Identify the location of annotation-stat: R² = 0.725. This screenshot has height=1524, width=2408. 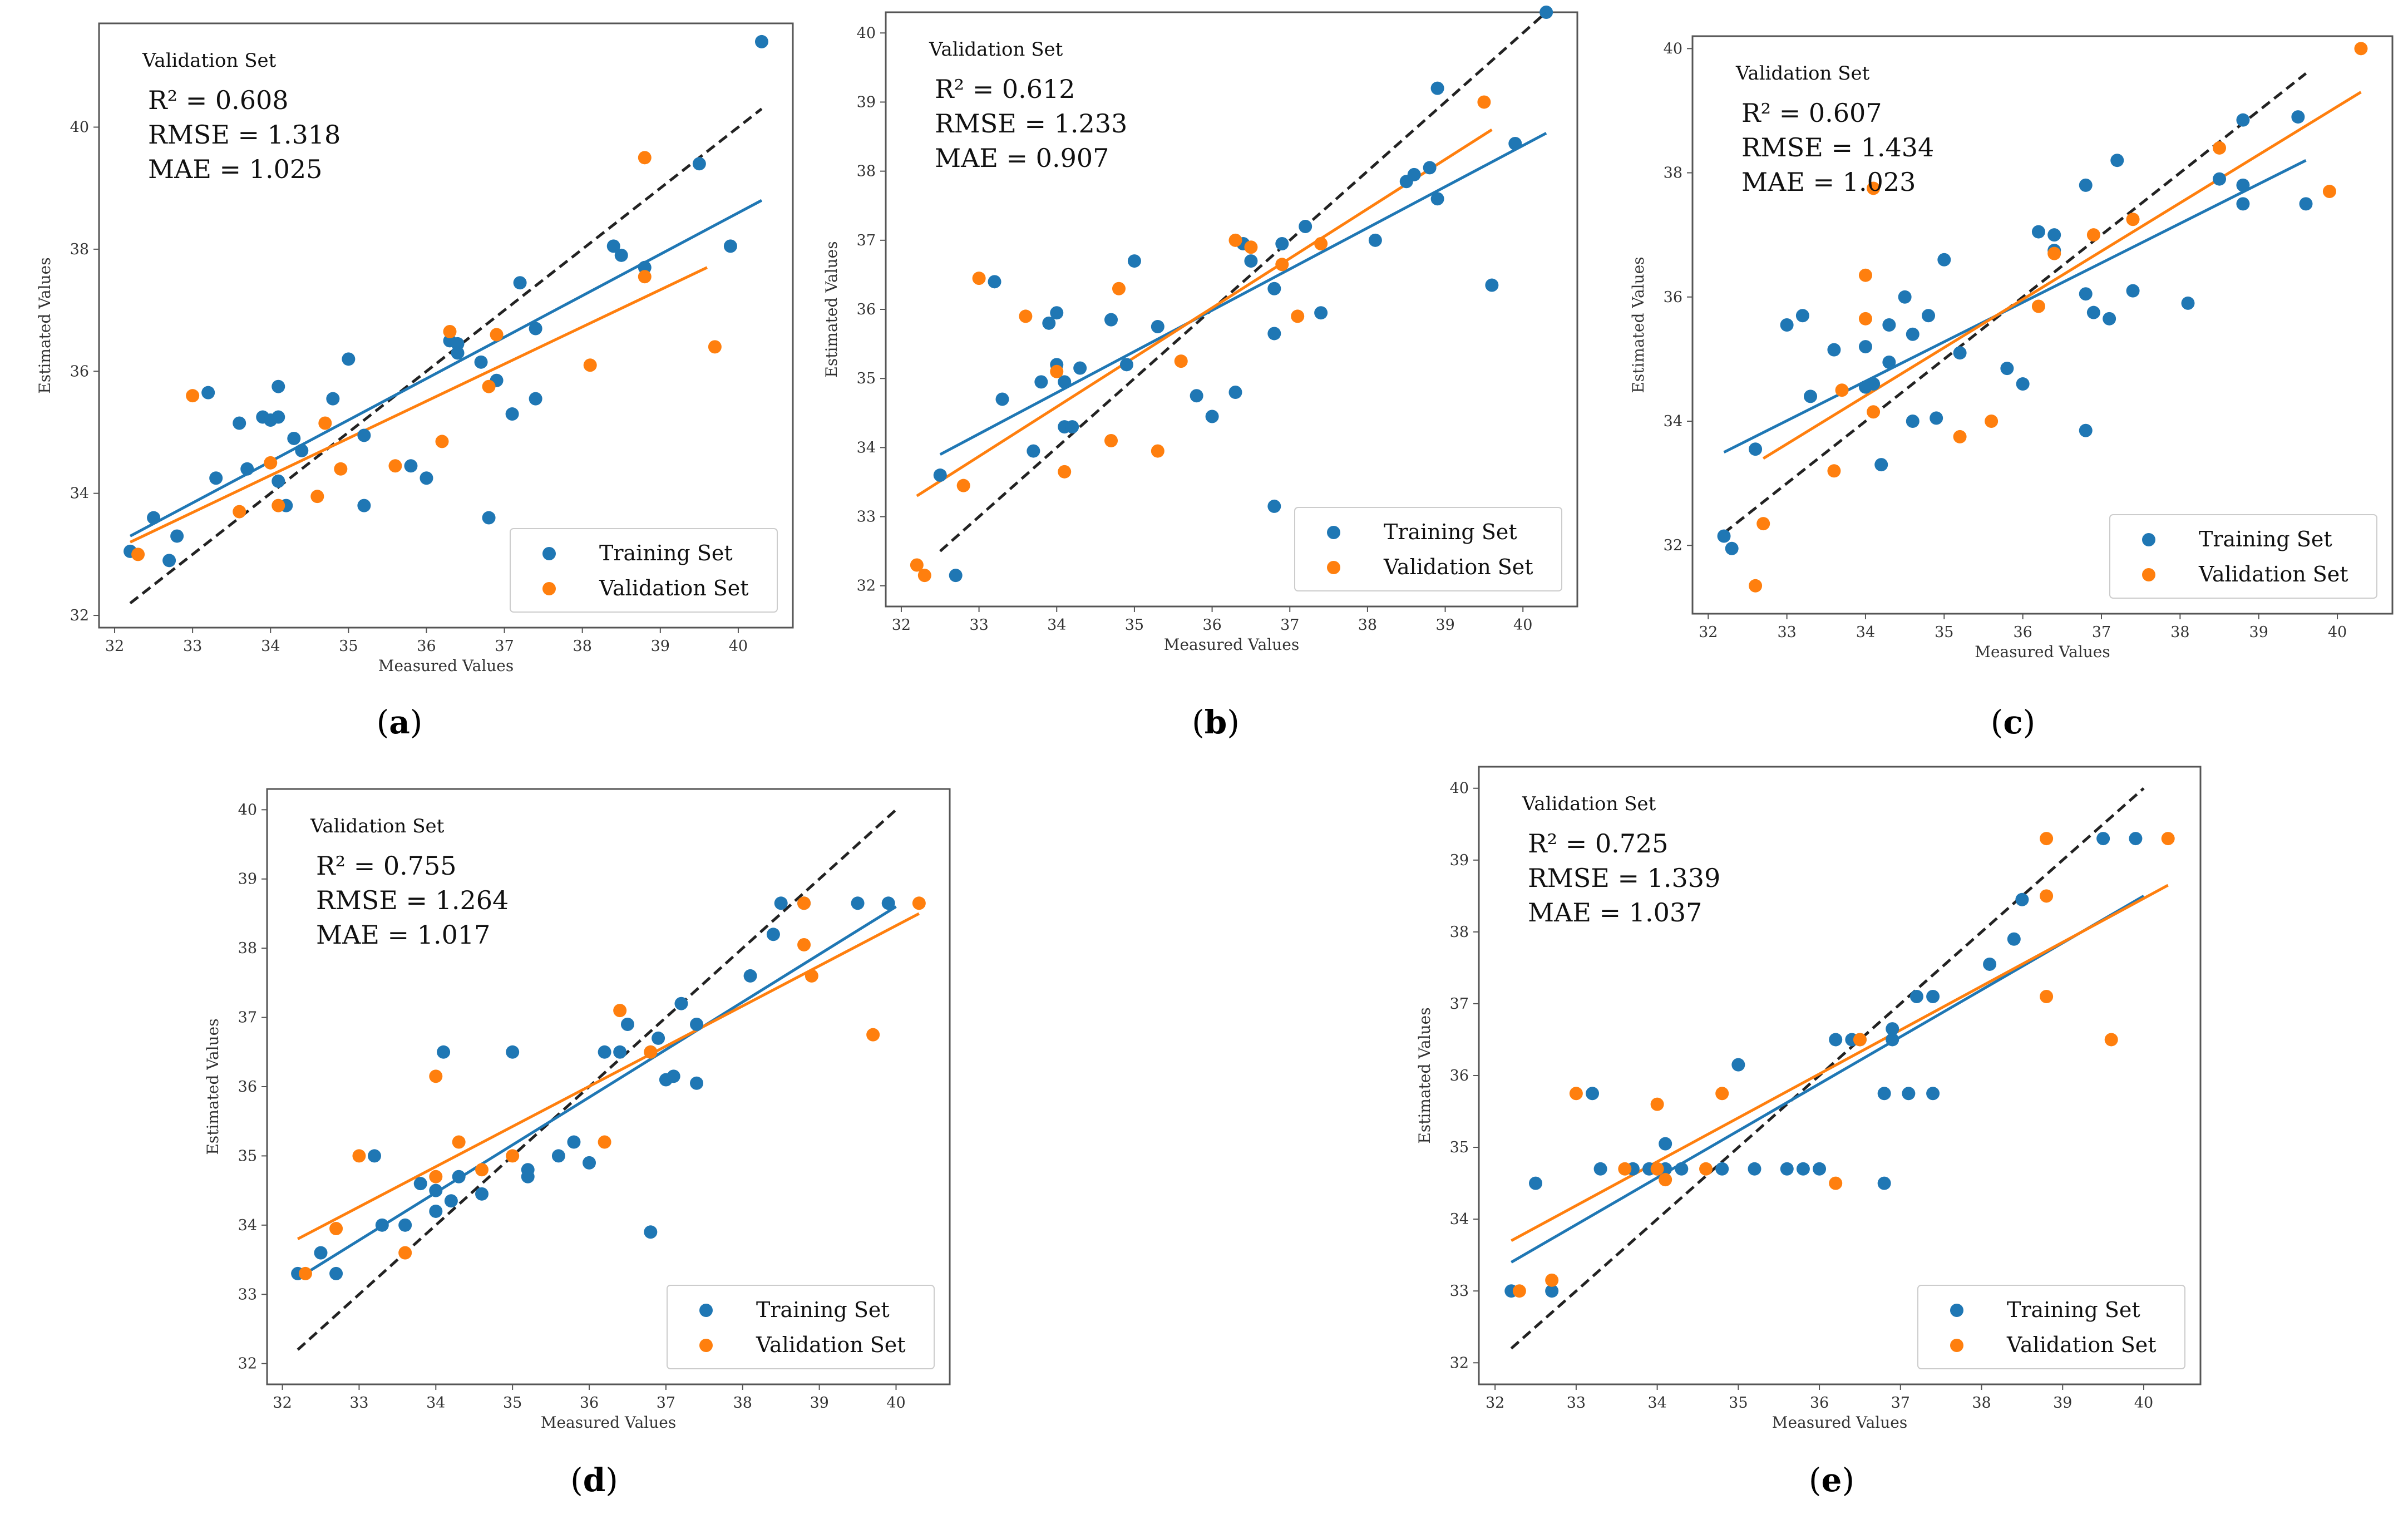
(1598, 843).